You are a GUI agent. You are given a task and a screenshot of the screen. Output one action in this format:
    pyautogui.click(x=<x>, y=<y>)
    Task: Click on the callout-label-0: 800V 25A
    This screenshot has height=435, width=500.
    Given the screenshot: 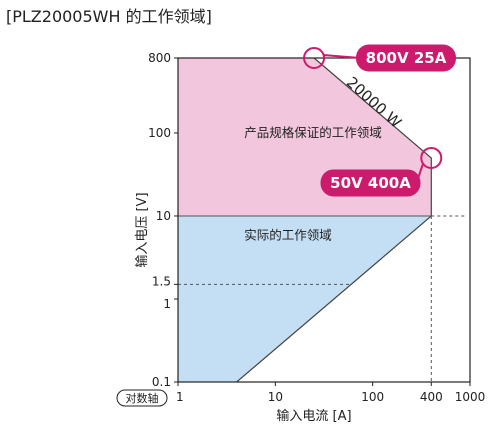 What is the action you would take?
    pyautogui.click(x=406, y=58)
    